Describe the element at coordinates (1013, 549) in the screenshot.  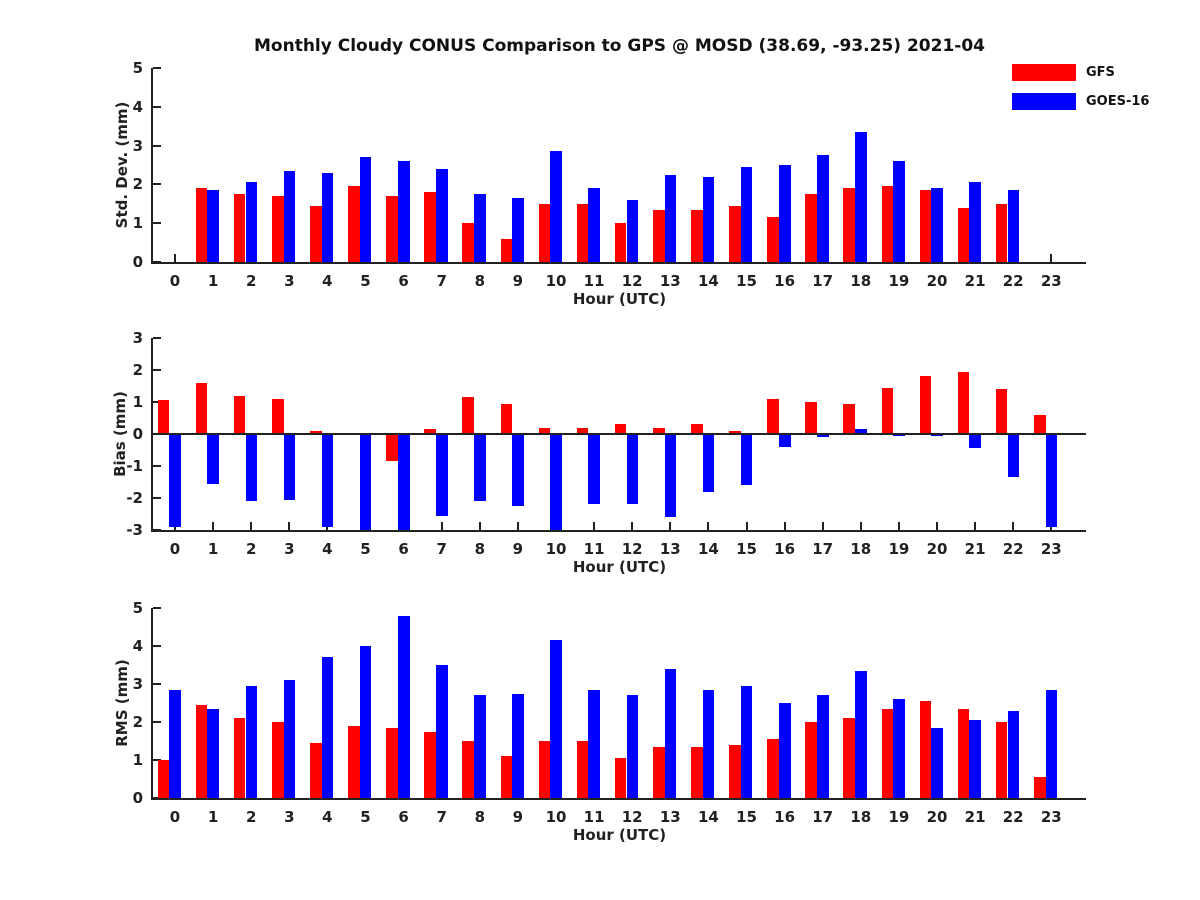
I see `x-tick-label: 22` at that location.